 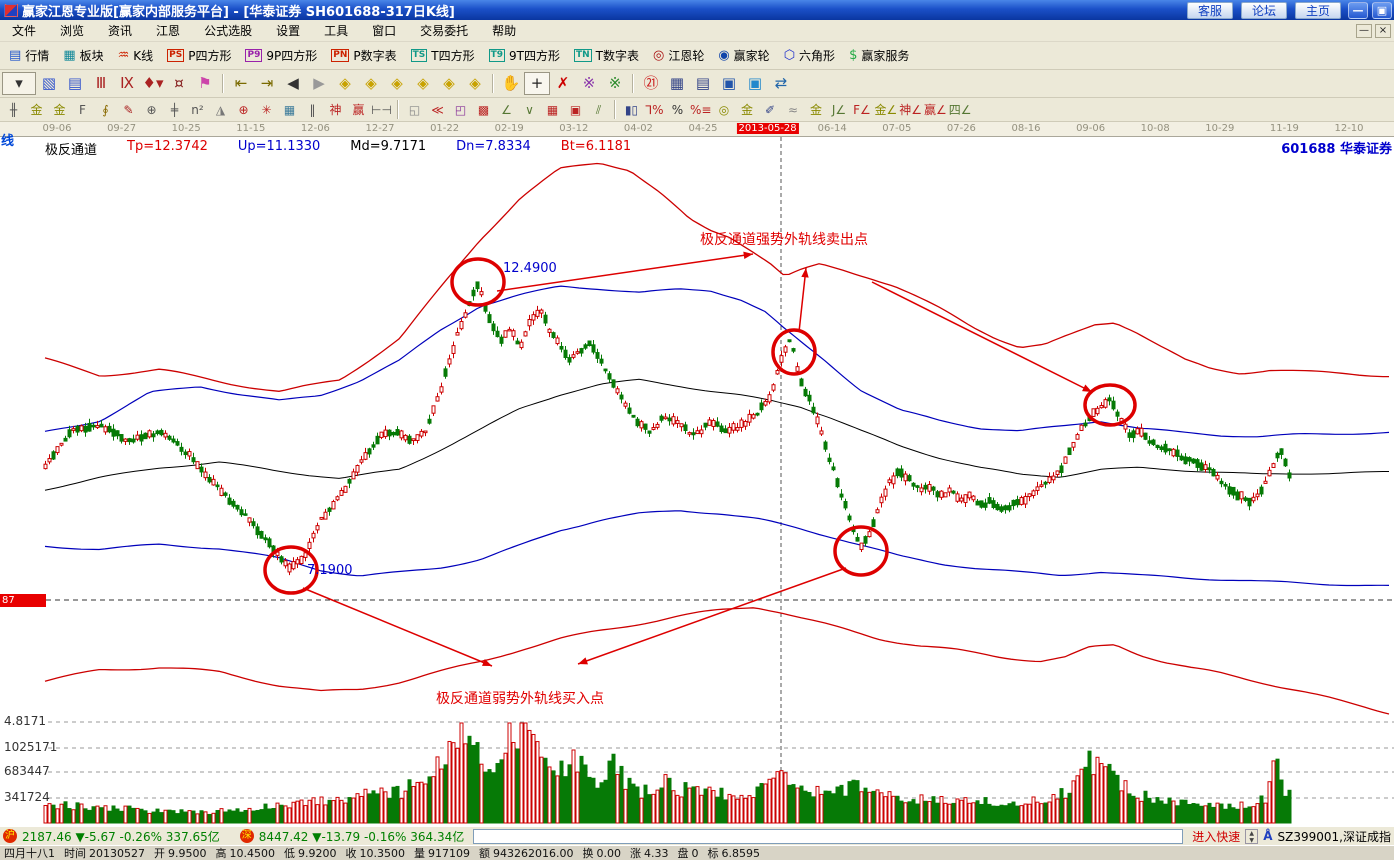 What do you see at coordinates (281, 55) in the screenshot?
I see `toolbar-button-p9-square: P9 9P四方形` at bounding box center [281, 55].